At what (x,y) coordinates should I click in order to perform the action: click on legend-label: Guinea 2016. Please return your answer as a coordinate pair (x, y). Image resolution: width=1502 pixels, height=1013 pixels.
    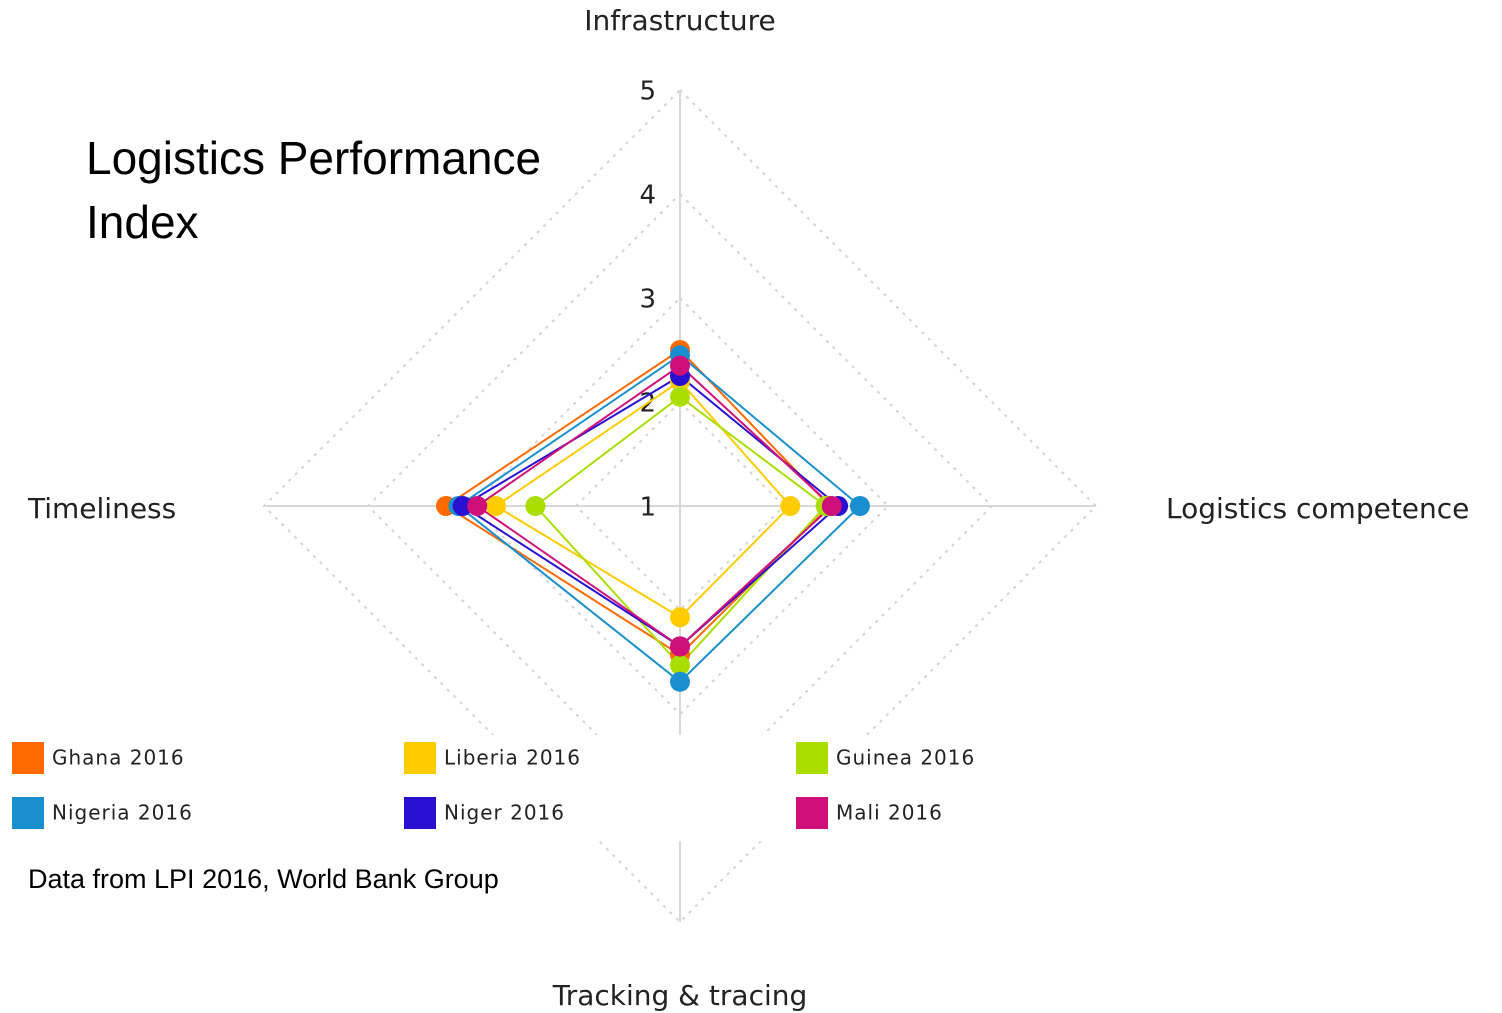
    Looking at the image, I should click on (905, 758).